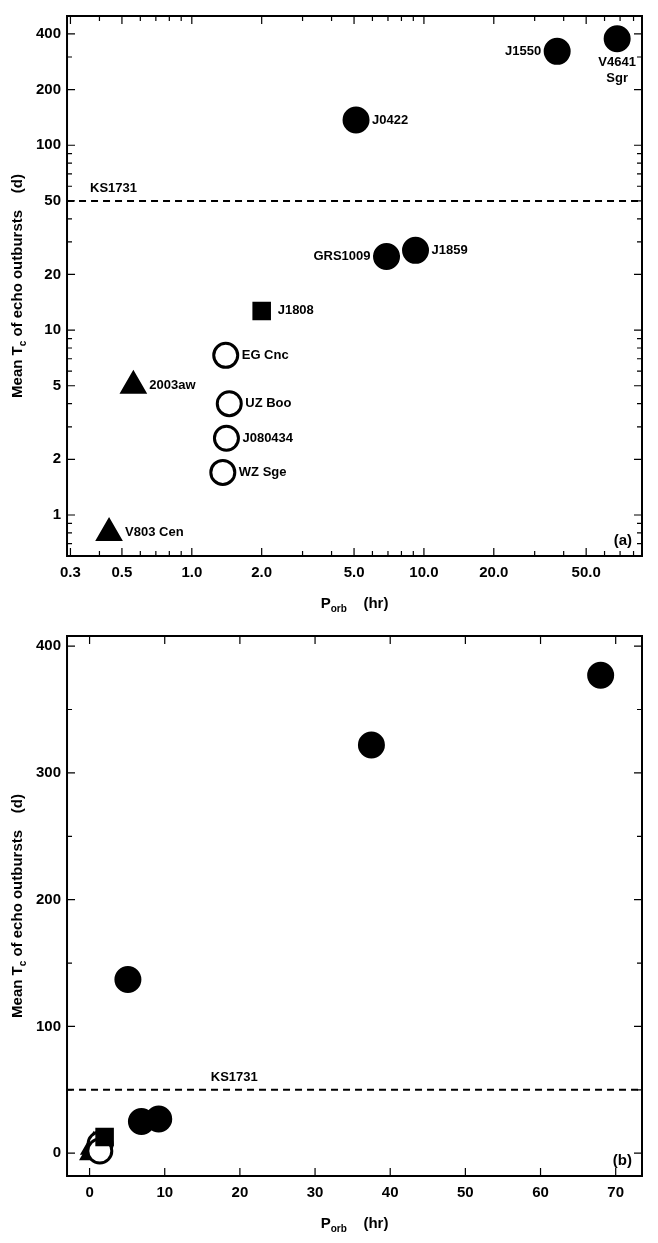  I want to click on x-tick-label: 10.0, so click(424, 572).